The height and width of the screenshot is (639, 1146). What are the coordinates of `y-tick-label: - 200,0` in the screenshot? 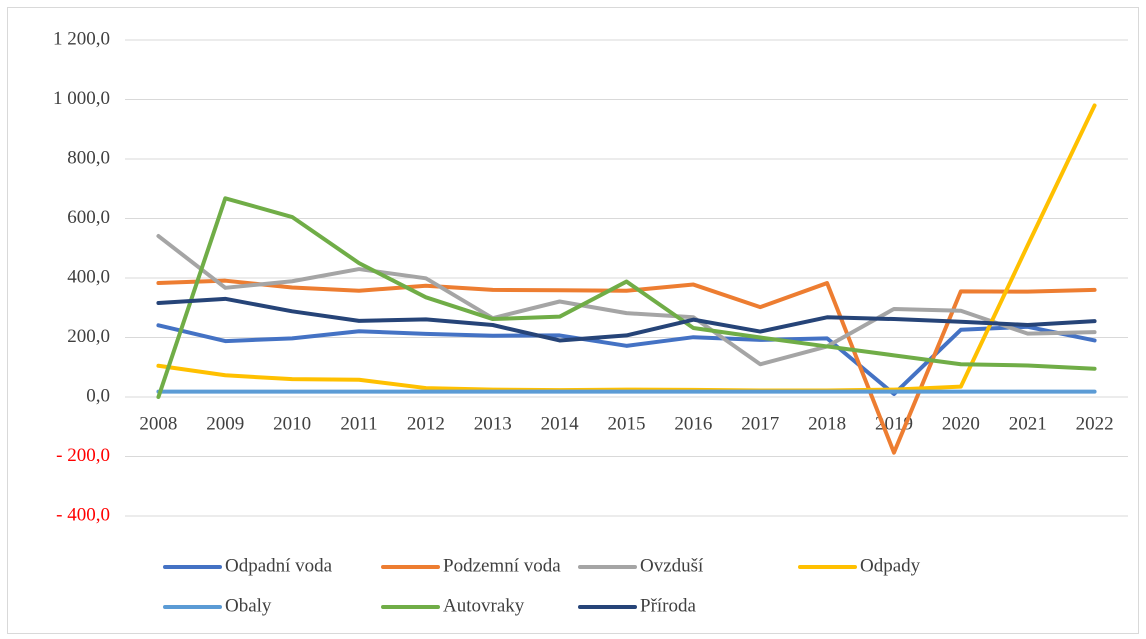 It's located at (83, 455).